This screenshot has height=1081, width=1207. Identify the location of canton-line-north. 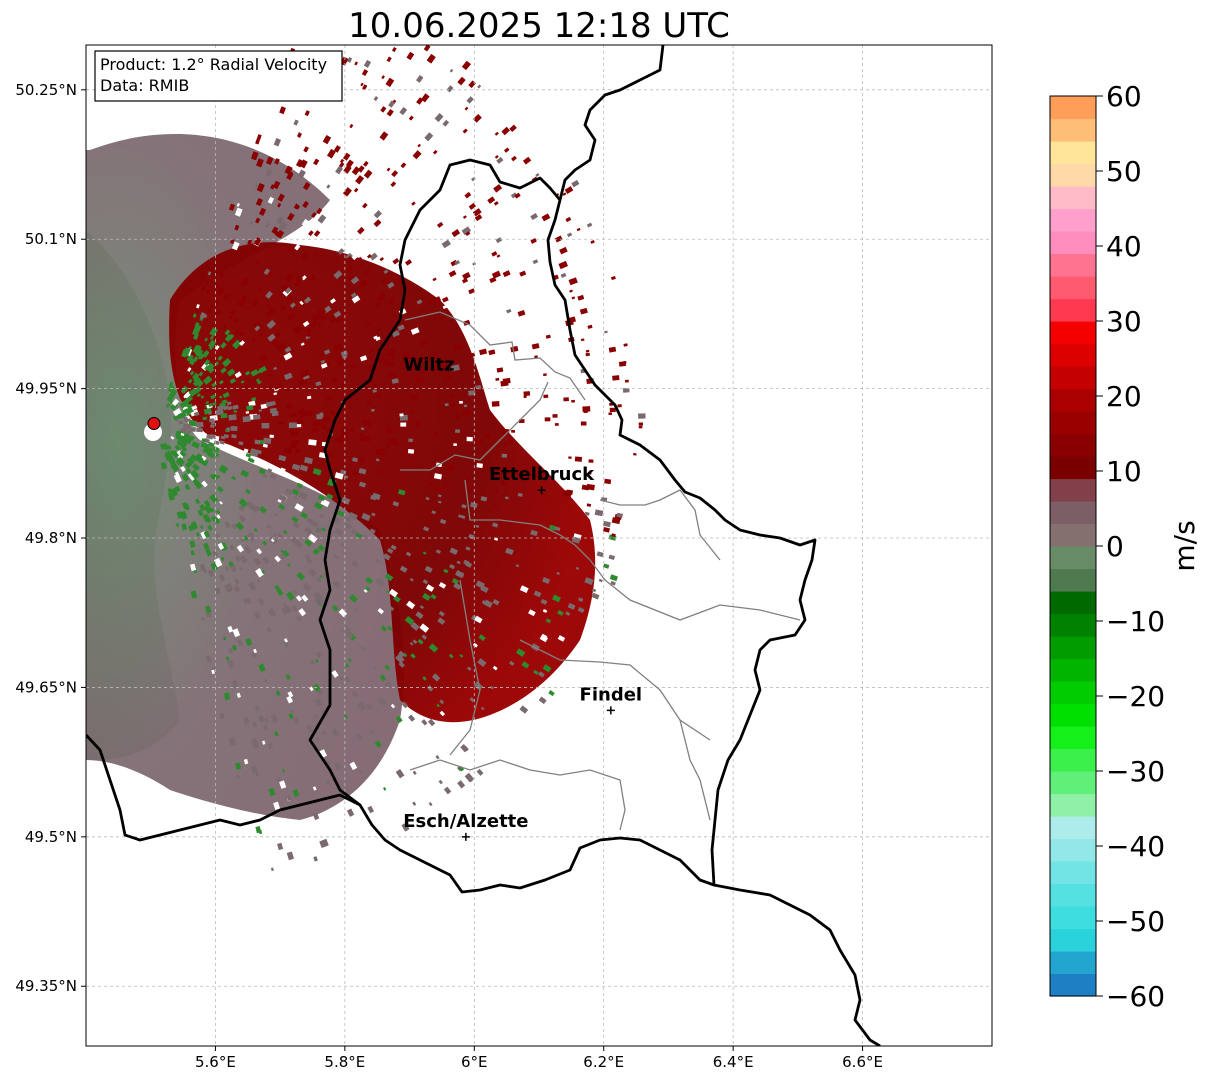
(495, 356).